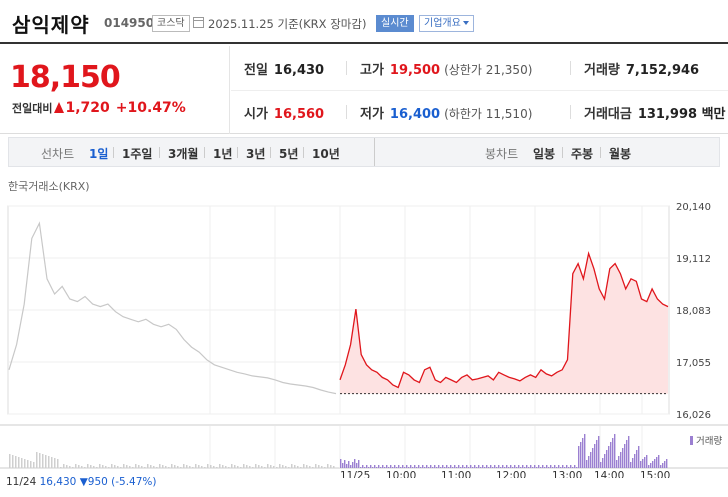 Image resolution: width=728 pixels, height=497 pixels. Describe the element at coordinates (706, 440) in the screenshot. I see `volume-legend: 거래량` at that location.